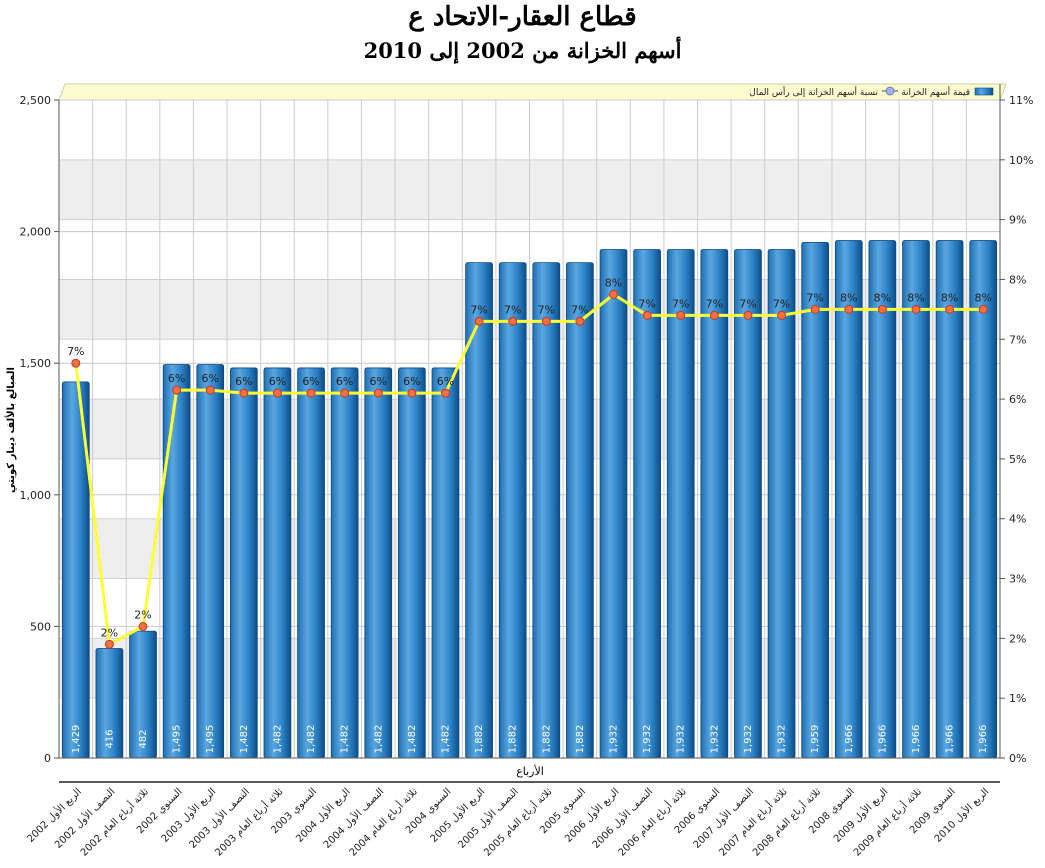 The height and width of the screenshot is (868, 1045). Describe the element at coordinates (36, 495) in the screenshot. I see `y-tick-label-3: 1,000` at that location.